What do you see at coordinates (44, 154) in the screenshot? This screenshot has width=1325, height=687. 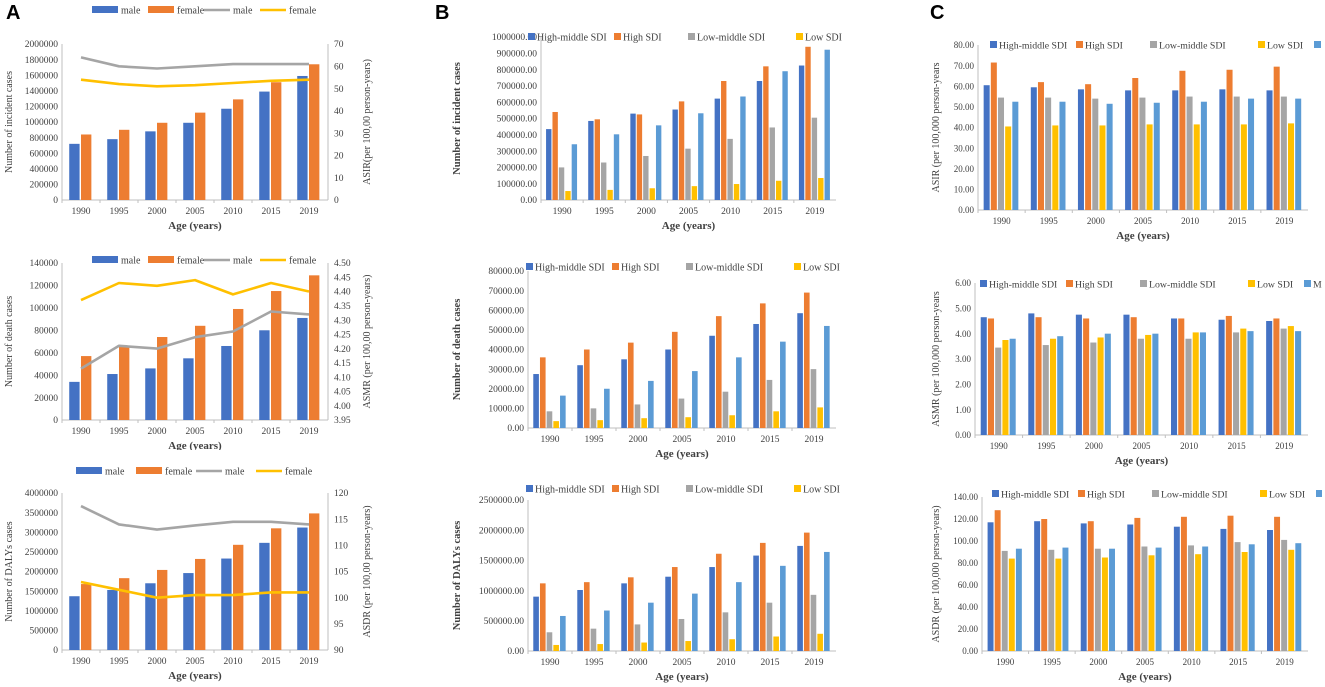 I see `y-tick-label: 600000` at bounding box center [44, 154].